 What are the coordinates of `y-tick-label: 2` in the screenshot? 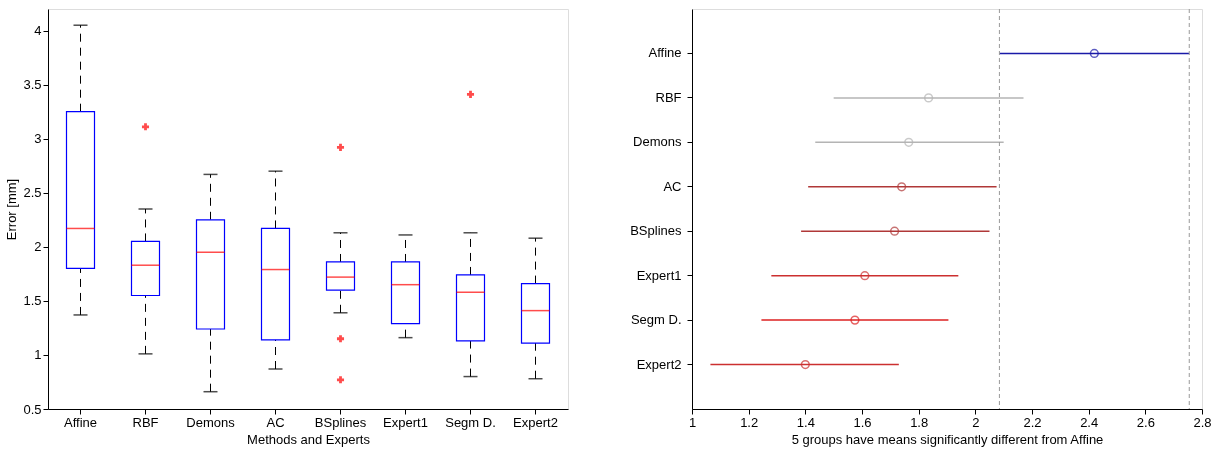 It's located at (38, 247).